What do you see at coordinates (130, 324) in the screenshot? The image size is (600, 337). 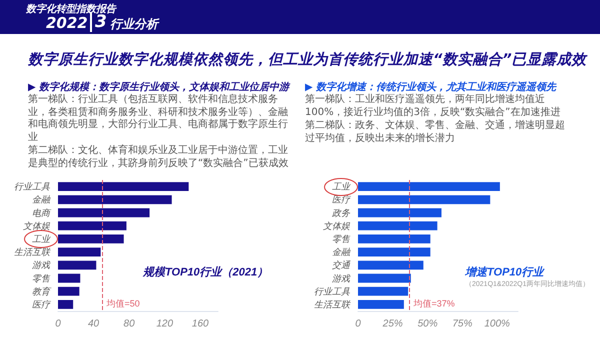 I see `x-tick-label: 80` at bounding box center [130, 324].